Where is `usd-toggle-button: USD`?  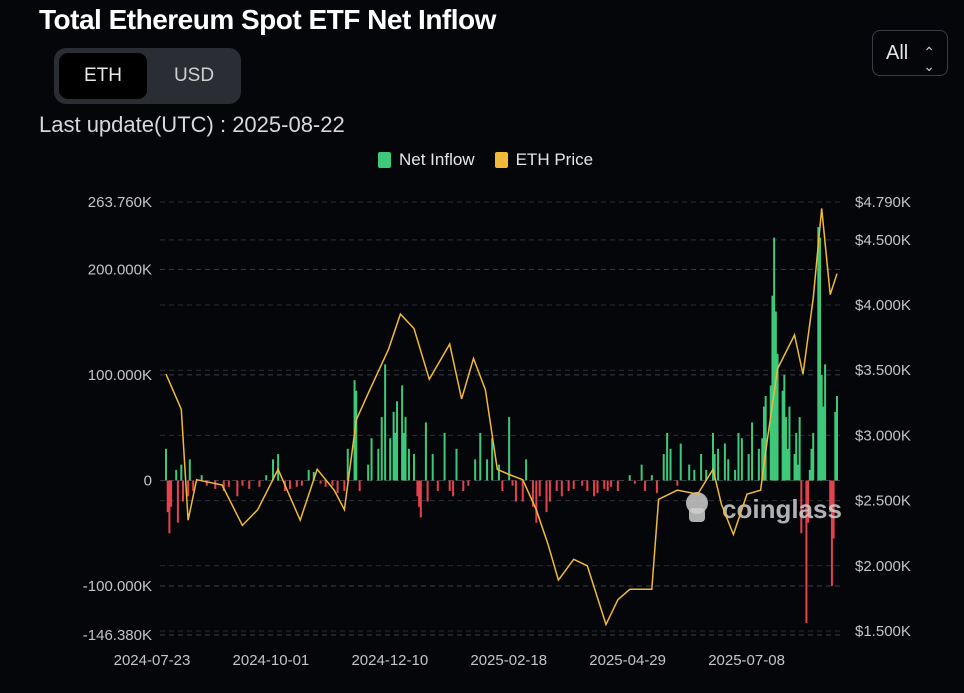 usd-toggle-button: USD is located at coordinates (194, 75).